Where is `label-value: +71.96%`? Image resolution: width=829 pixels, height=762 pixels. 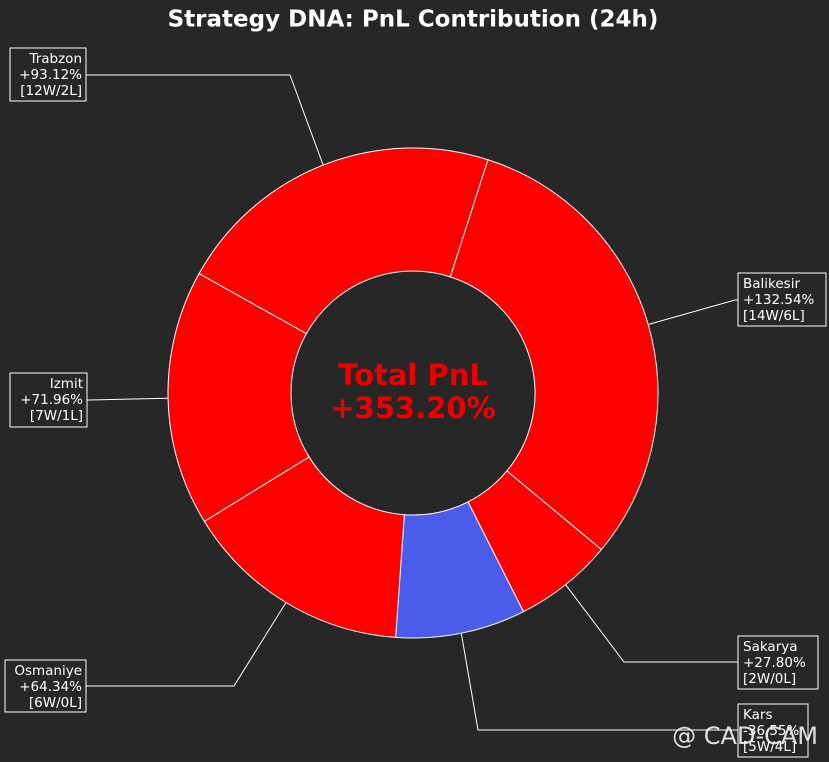
label-value: +71.96% is located at coordinates (51, 400).